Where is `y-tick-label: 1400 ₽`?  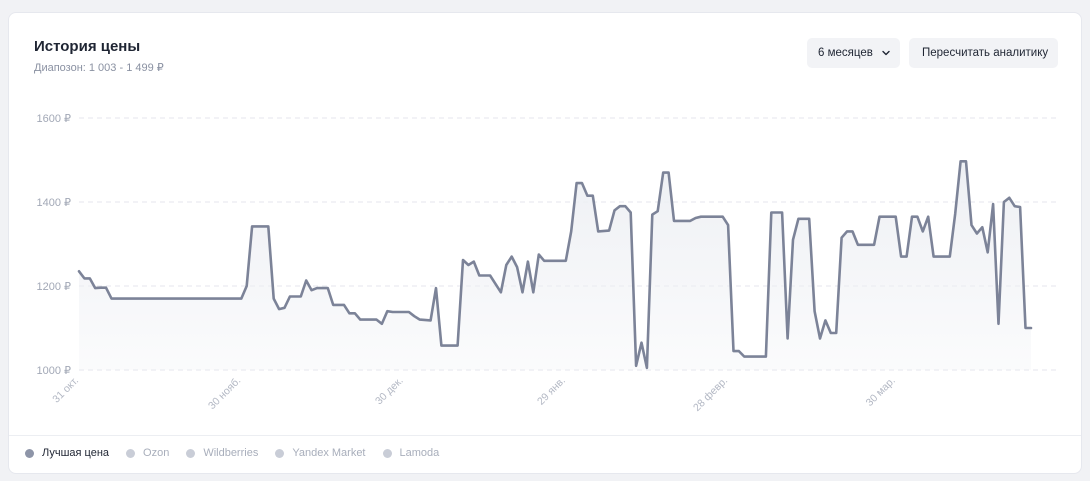
y-tick-label: 1400 ₽ is located at coordinates (53, 203).